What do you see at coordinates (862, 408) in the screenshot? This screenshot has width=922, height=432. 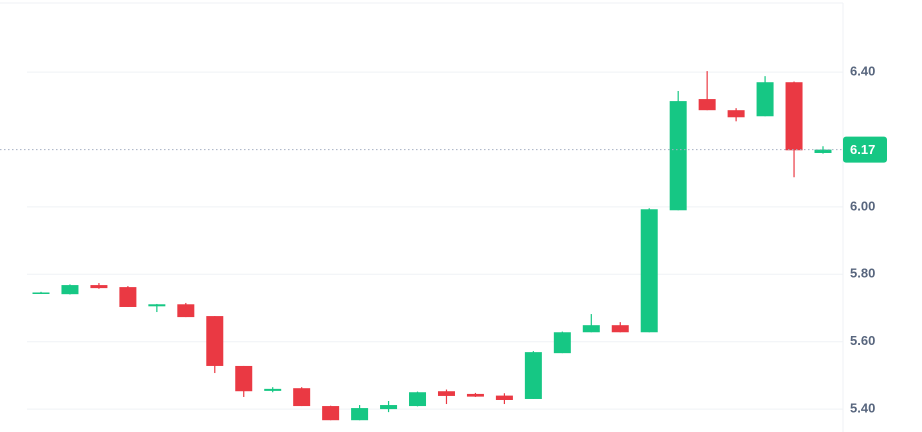 I see `y-tick-label: 5.40` at bounding box center [862, 408].